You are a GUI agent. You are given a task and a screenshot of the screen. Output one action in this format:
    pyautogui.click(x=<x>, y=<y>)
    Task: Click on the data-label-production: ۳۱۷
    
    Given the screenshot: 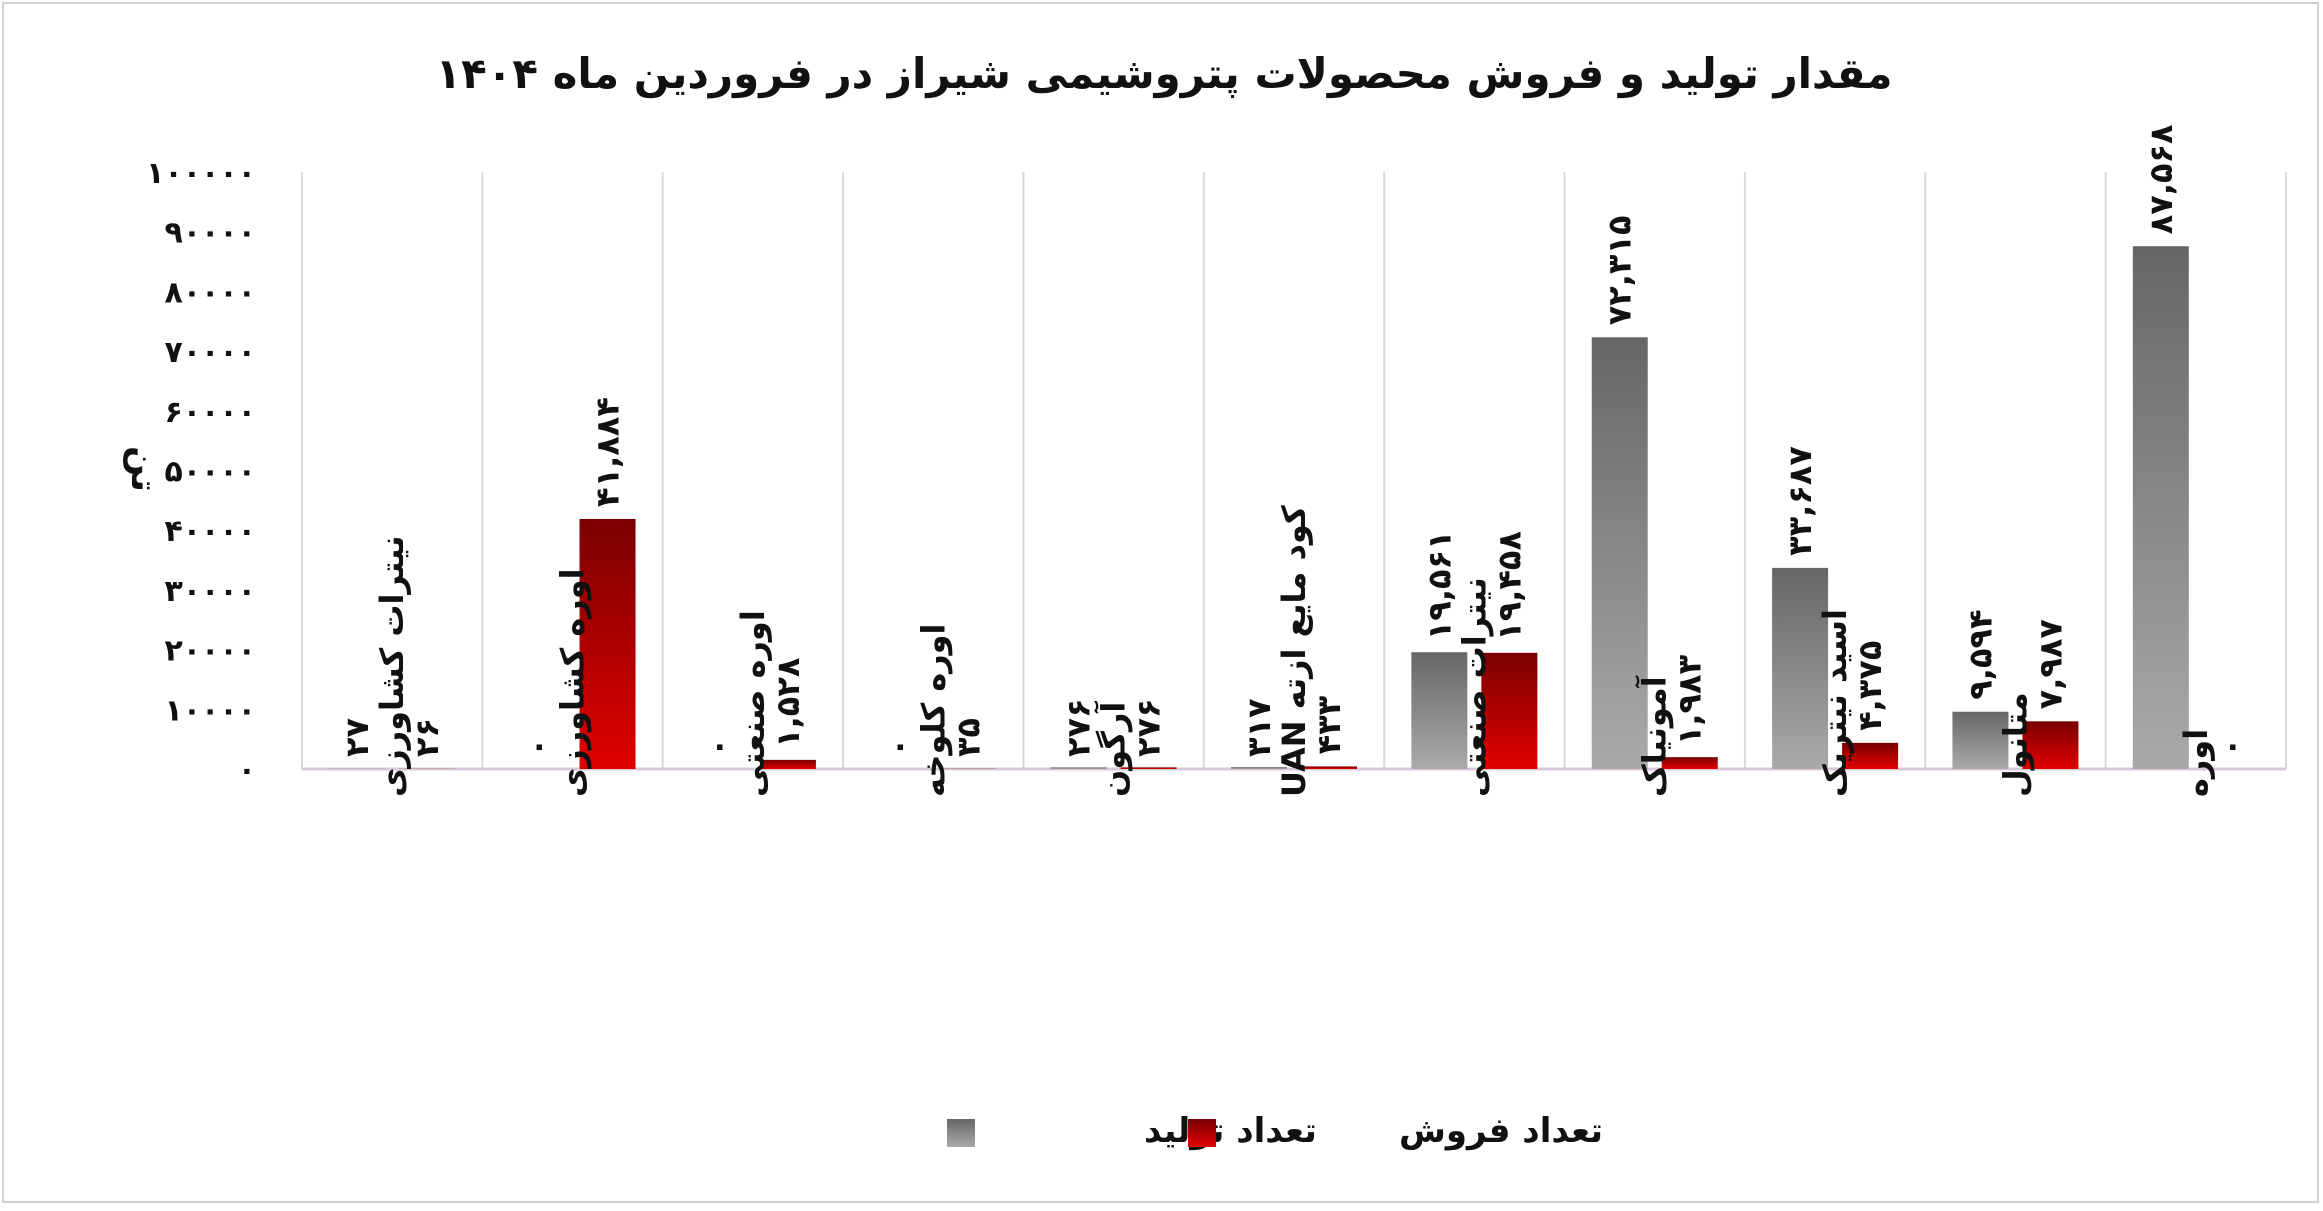 What is the action you would take?
    pyautogui.click(x=1259, y=727)
    